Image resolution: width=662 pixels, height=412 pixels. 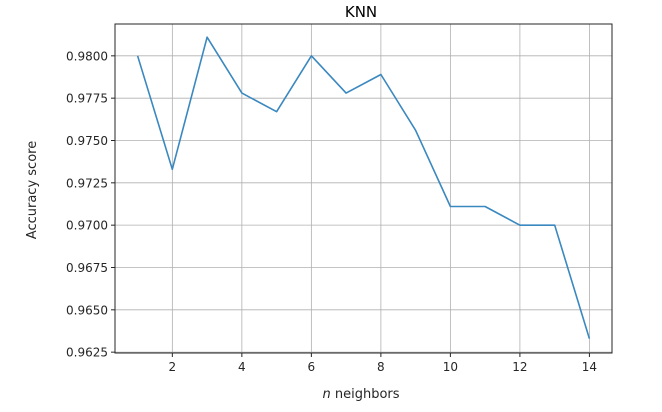 What do you see at coordinates (381, 367) in the screenshot?
I see `x-tick-label: 8` at bounding box center [381, 367].